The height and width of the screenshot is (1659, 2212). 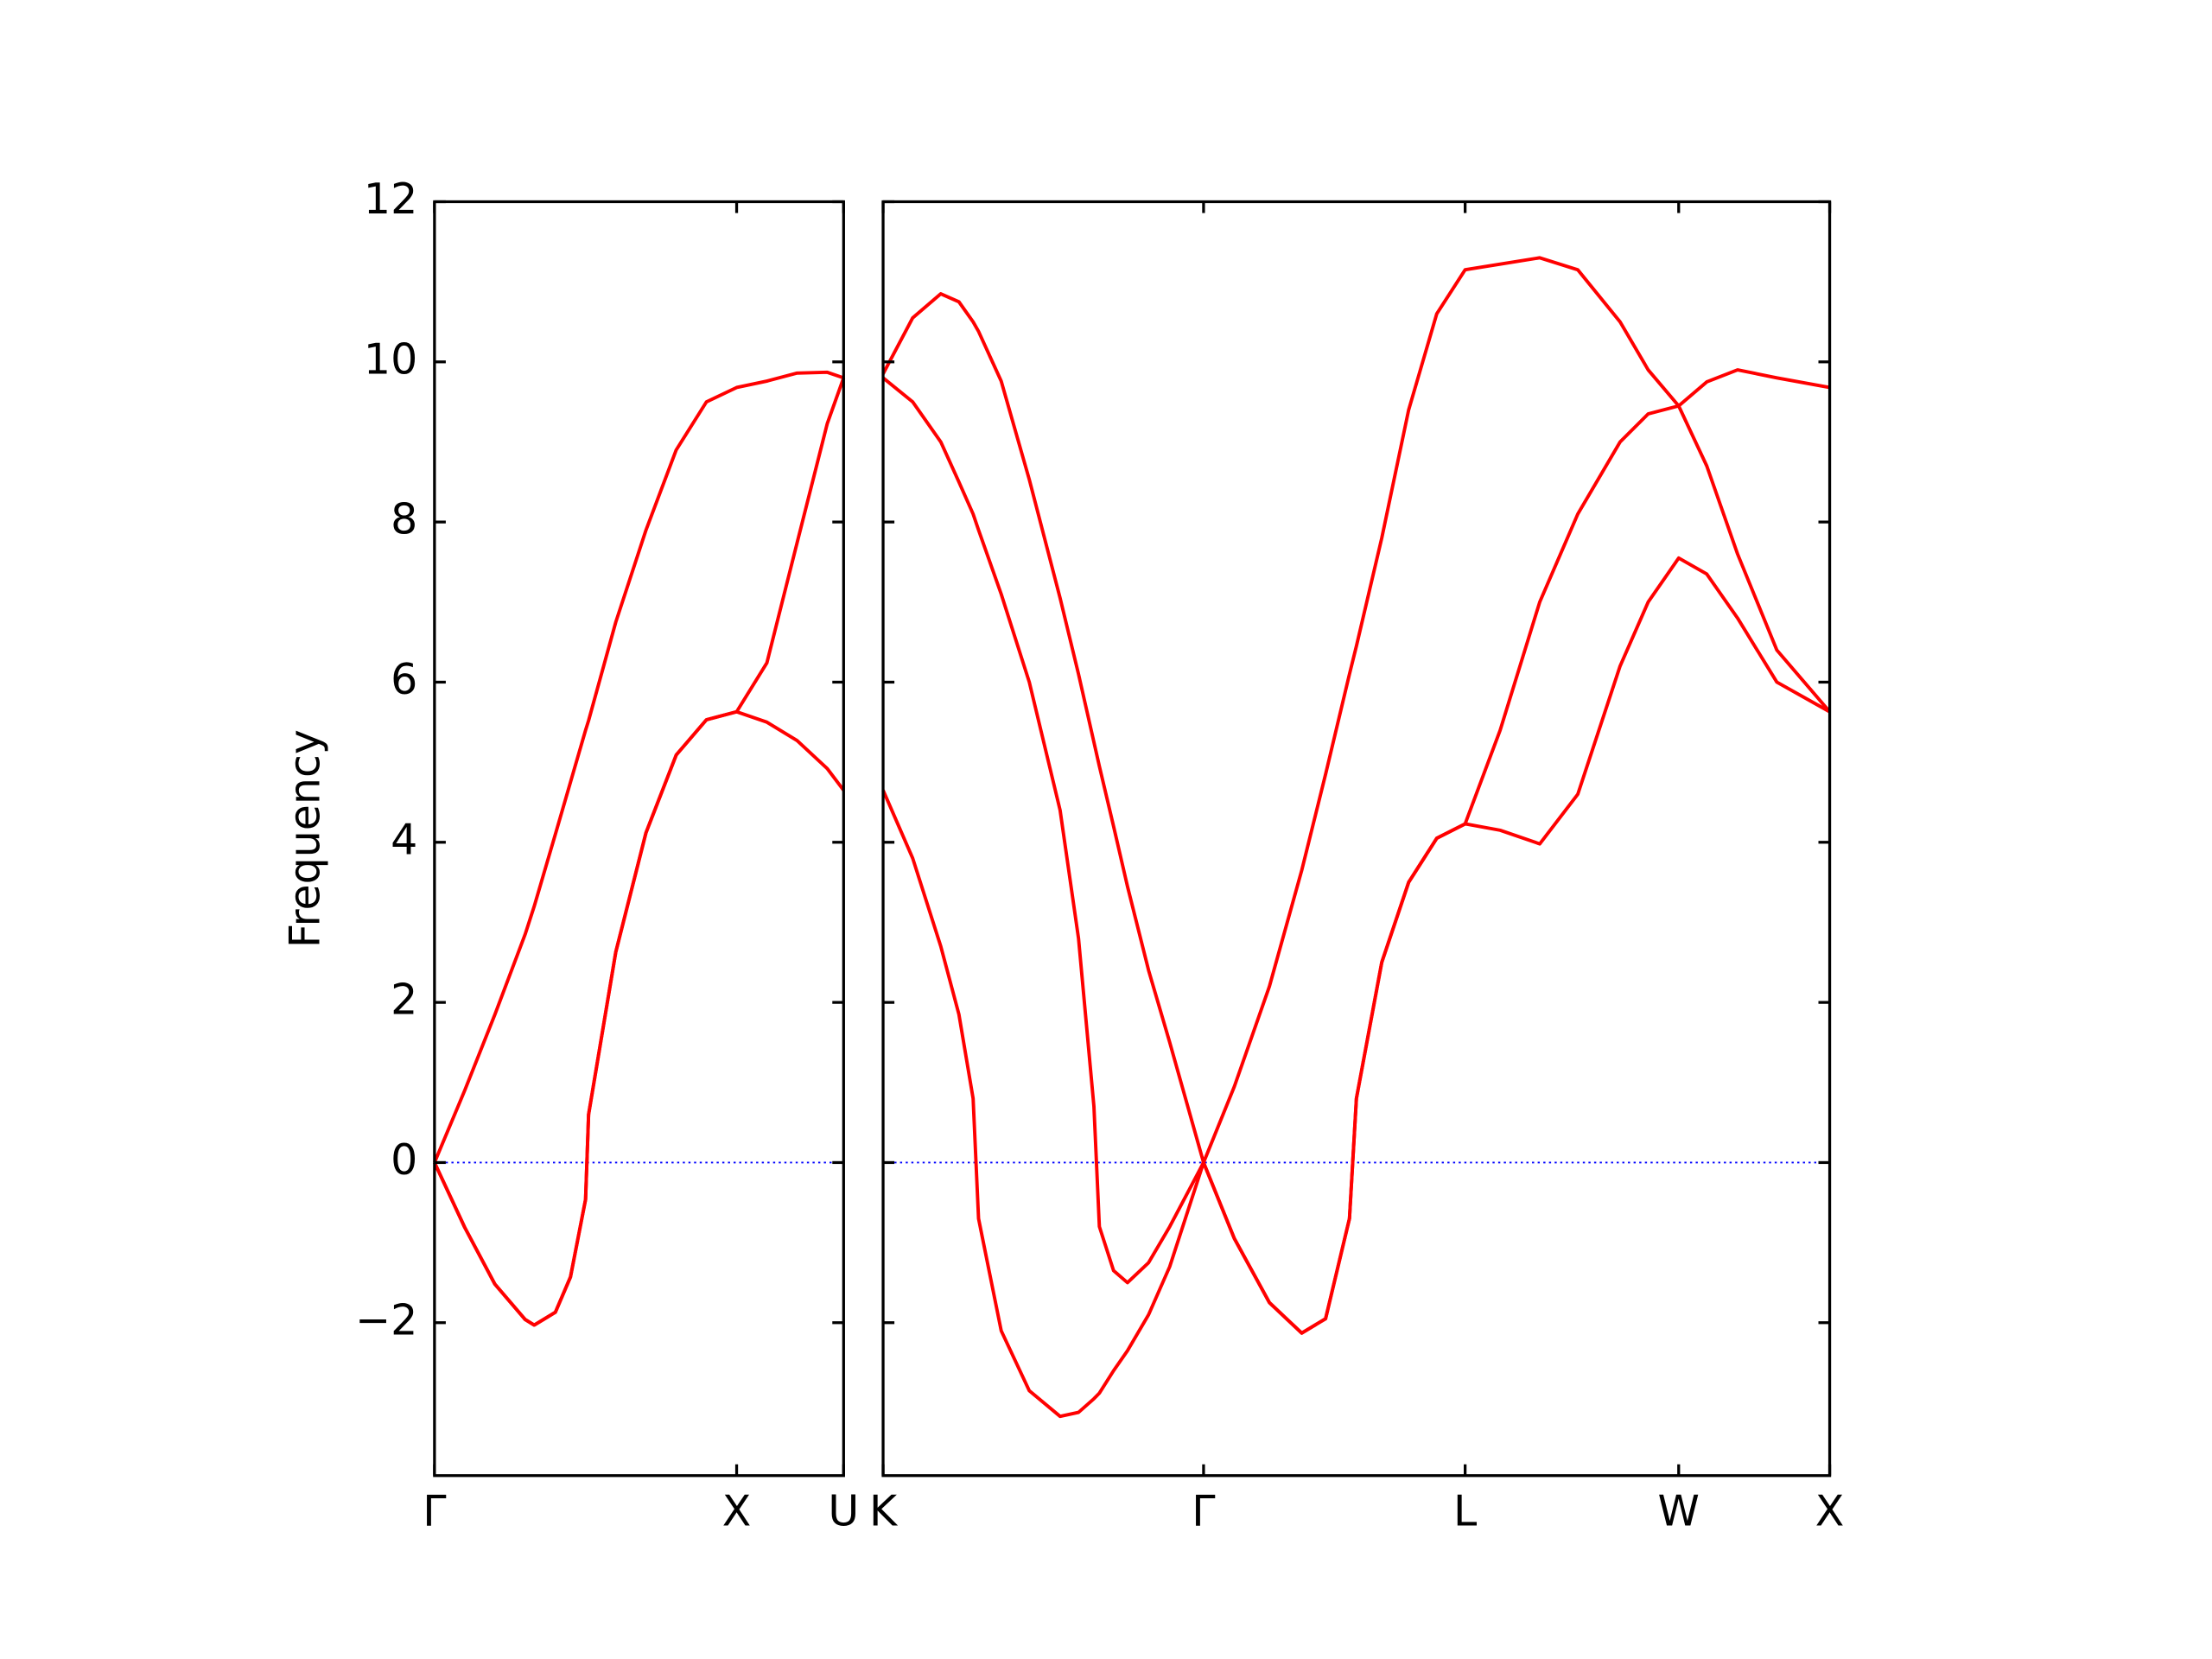 I want to click on y-axis-label: Frequency, so click(x=304, y=838).